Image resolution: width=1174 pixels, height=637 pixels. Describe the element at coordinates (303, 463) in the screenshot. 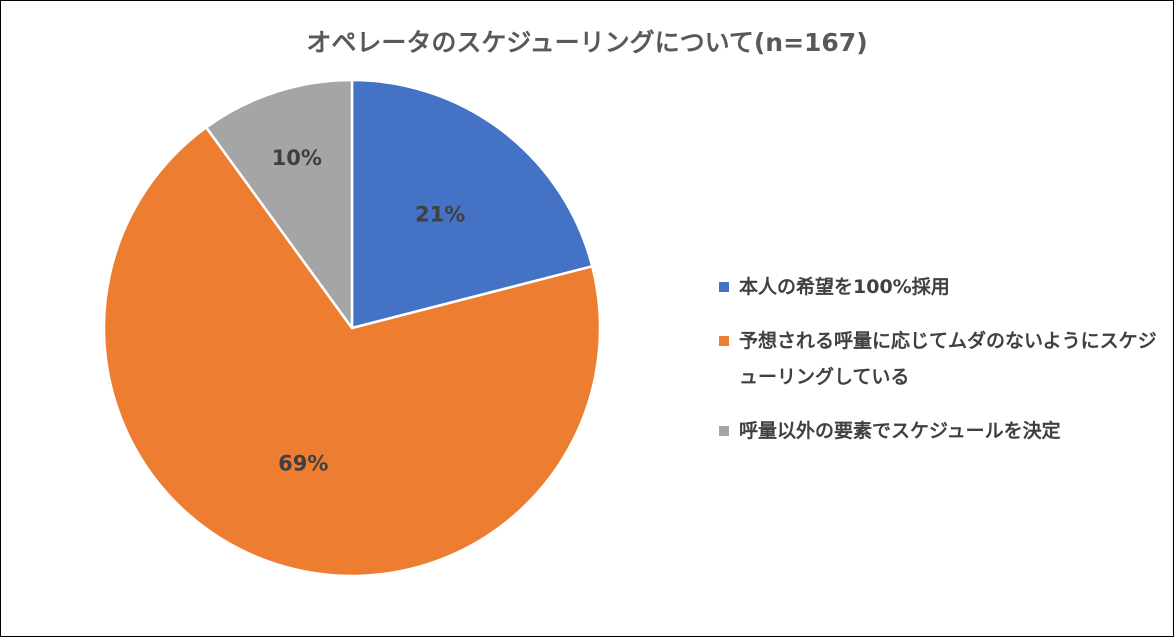

I see `data-label-call-volume-forecast: 69%` at that location.